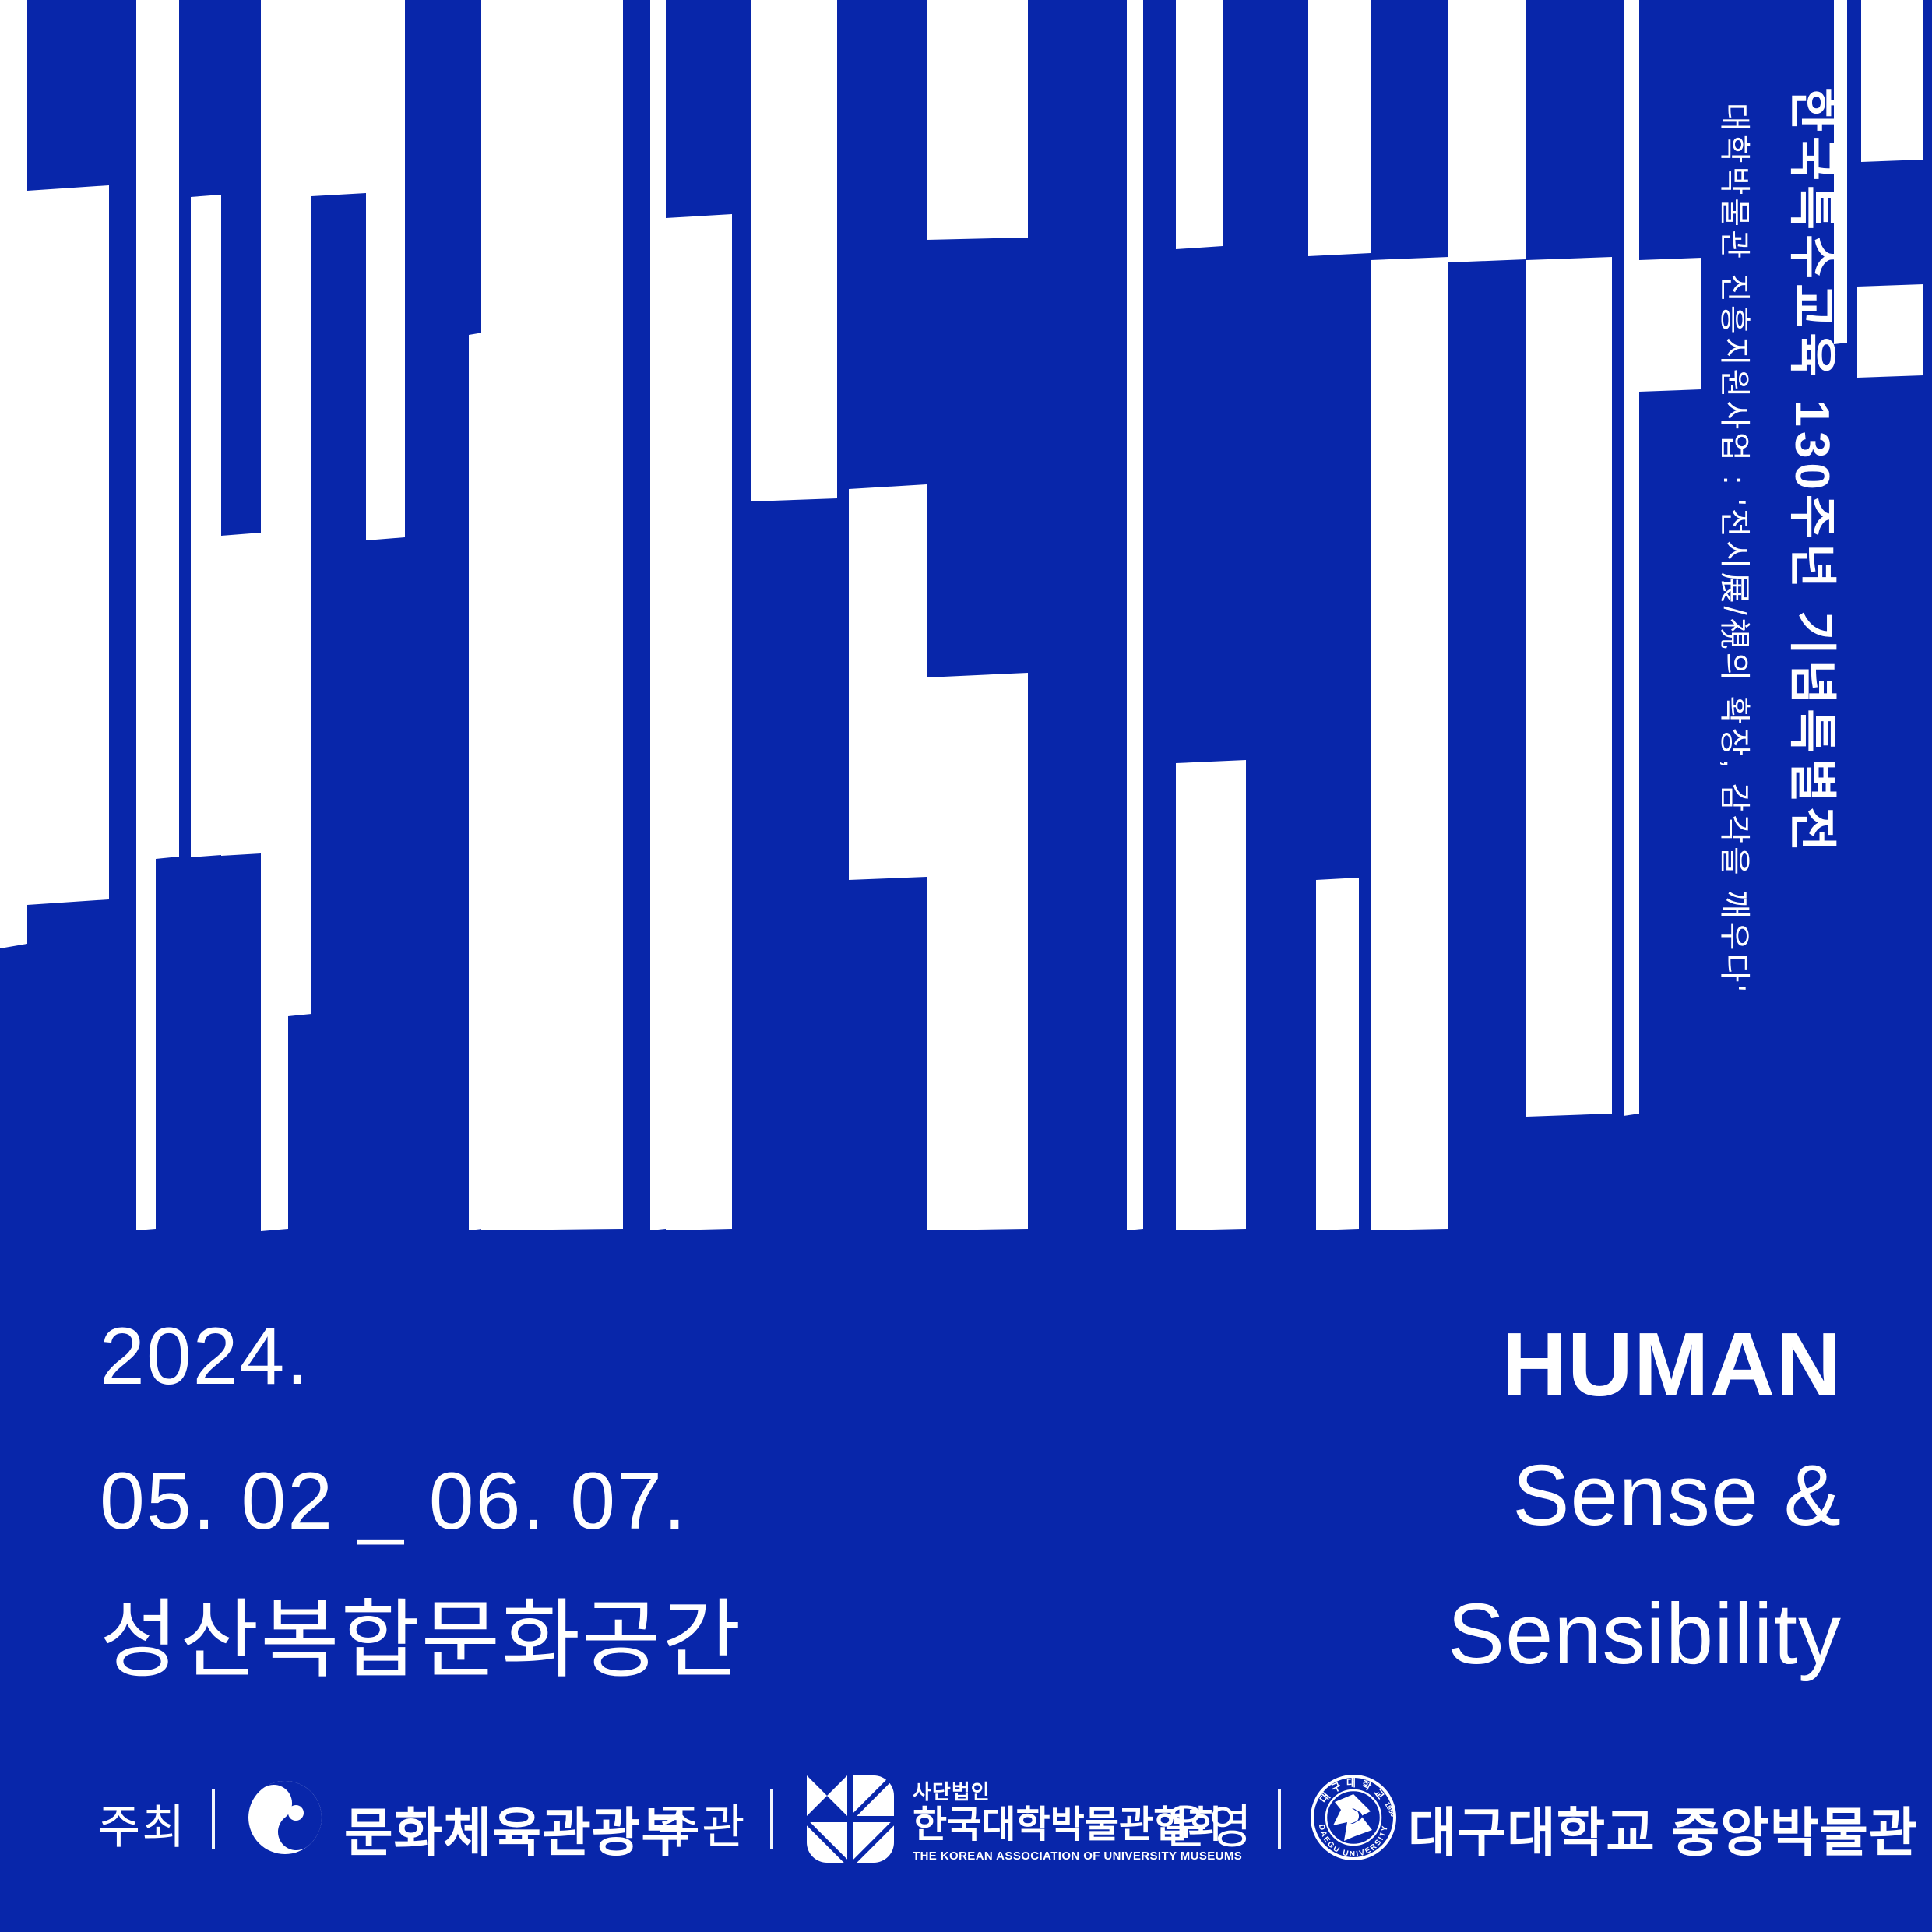 This screenshot has width=1932, height=1932. What do you see at coordinates (1644, 1634) in the screenshot?
I see `english-title-line3: Sensibility` at bounding box center [1644, 1634].